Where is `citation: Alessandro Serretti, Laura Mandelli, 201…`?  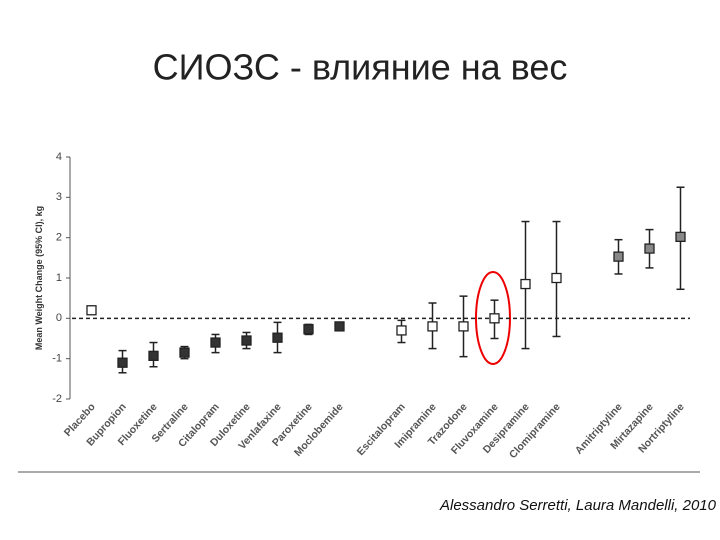 citation: Alessandro Serretti, Laura Mandelli, 201… is located at coordinates (578, 505).